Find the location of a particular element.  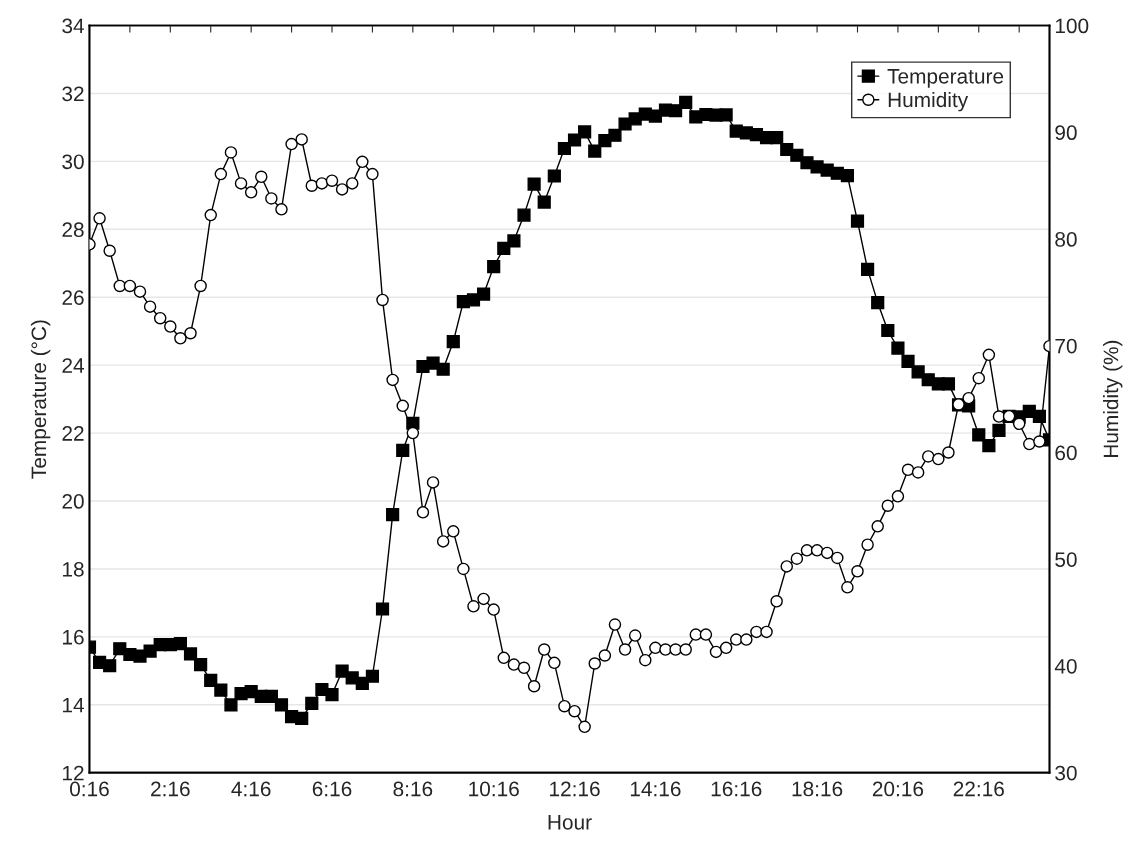

x-tick-label: 8:16 is located at coordinates (413, 789).